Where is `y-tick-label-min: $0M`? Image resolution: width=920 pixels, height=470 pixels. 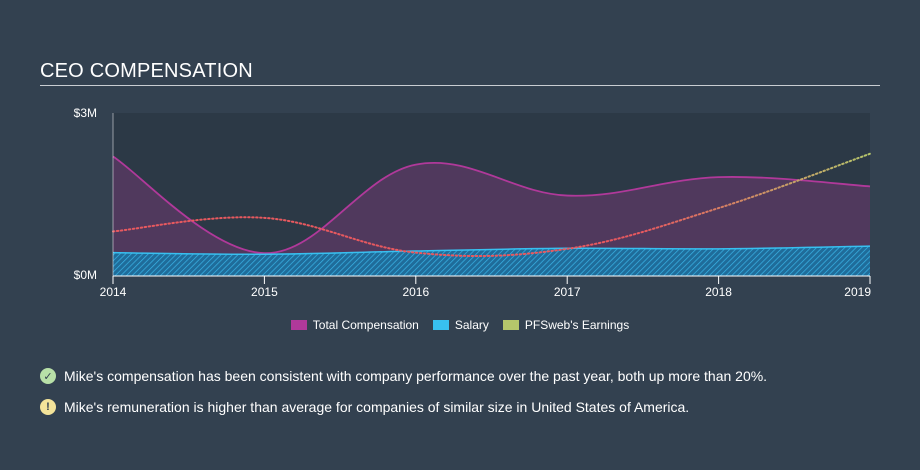 y-tick-label-min: $0M is located at coordinates (85, 275).